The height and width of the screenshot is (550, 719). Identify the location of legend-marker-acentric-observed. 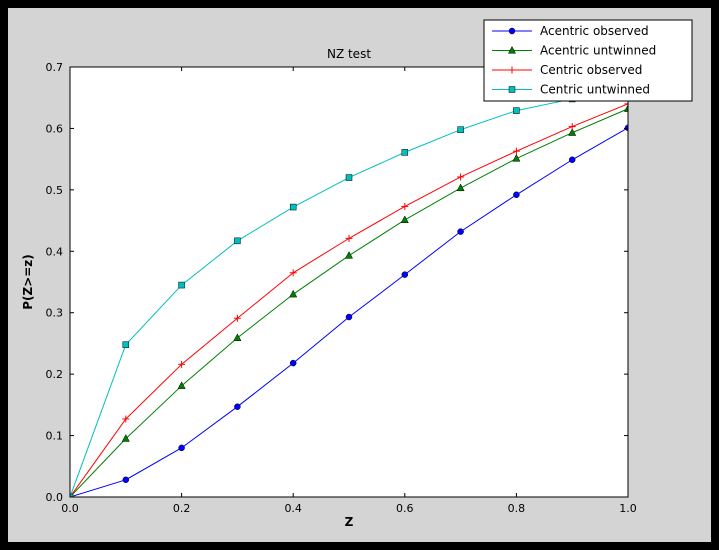
(512, 31).